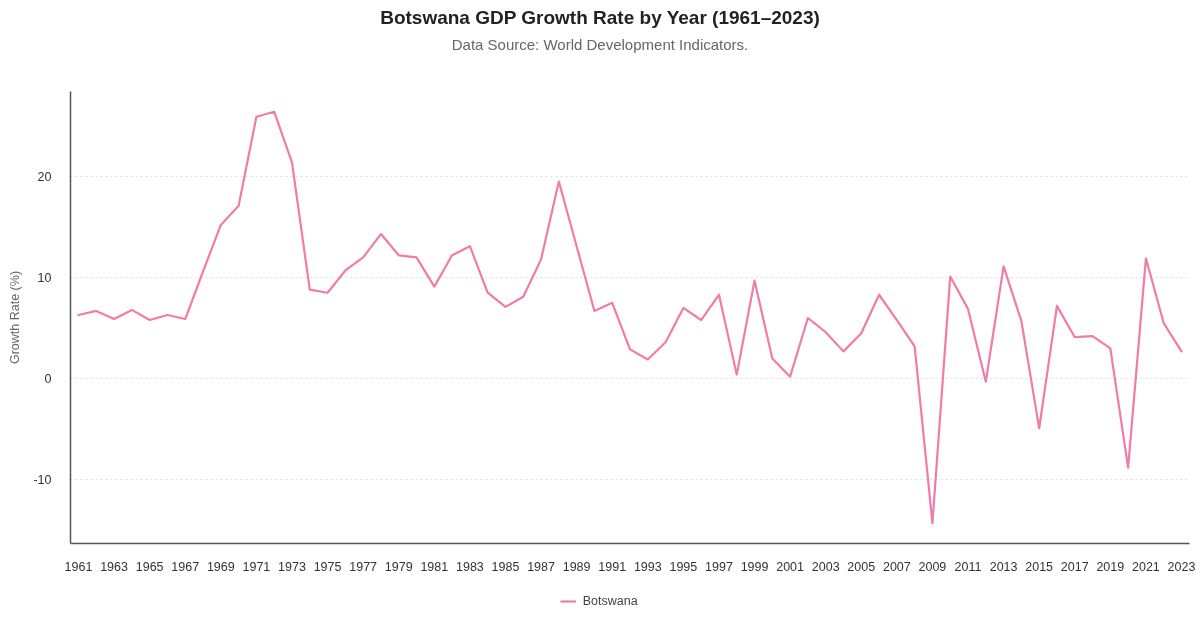  Describe the element at coordinates (754, 566) in the screenshot. I see `x-tick-label: 1999` at that location.